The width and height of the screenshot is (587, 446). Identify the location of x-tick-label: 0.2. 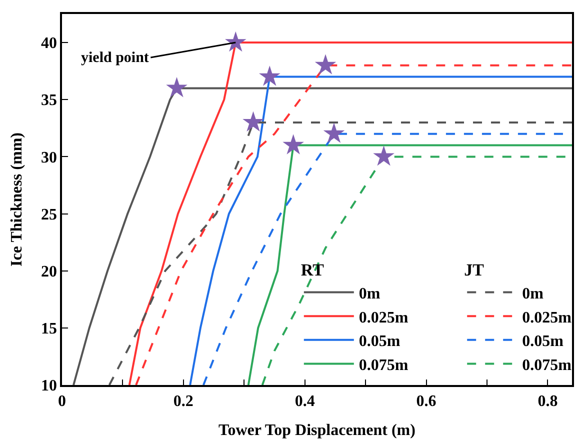
(183, 401).